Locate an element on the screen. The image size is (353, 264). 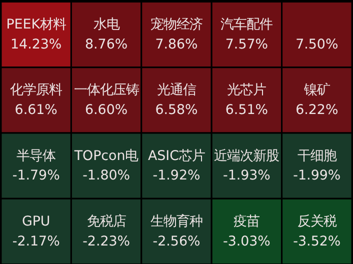
data-label: 6.22% is located at coordinates (317, 110).